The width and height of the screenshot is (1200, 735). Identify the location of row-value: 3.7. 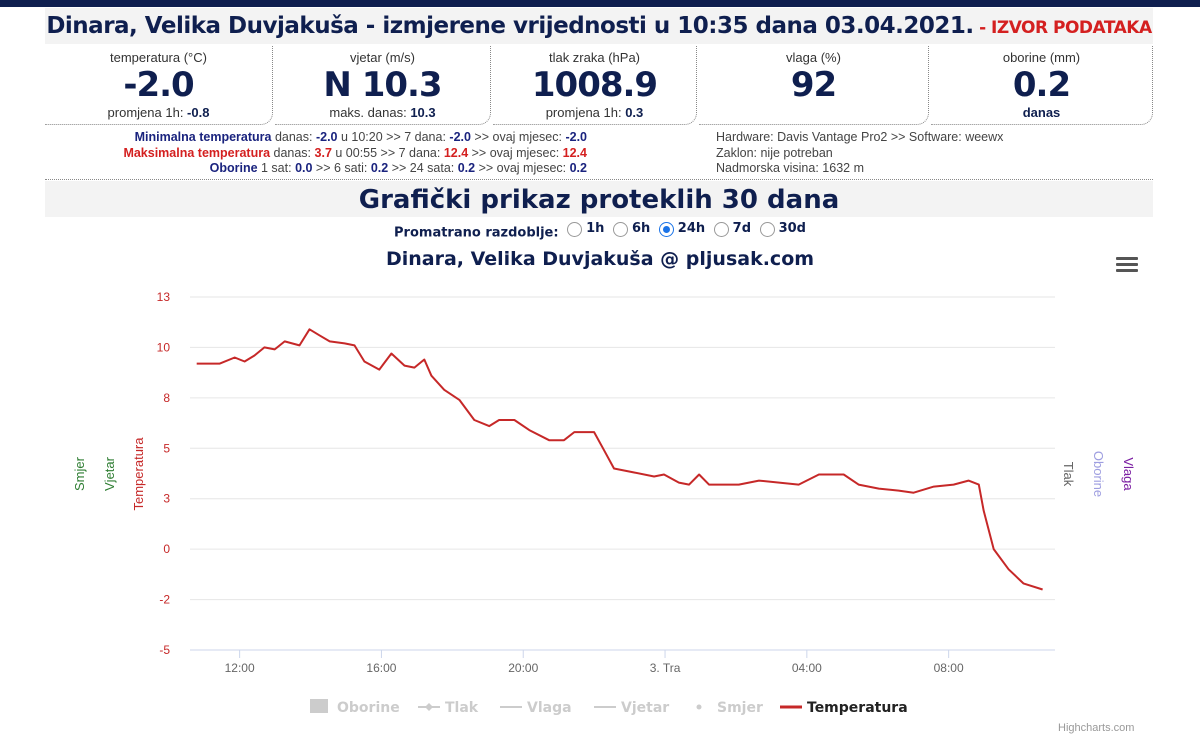
(323, 152).